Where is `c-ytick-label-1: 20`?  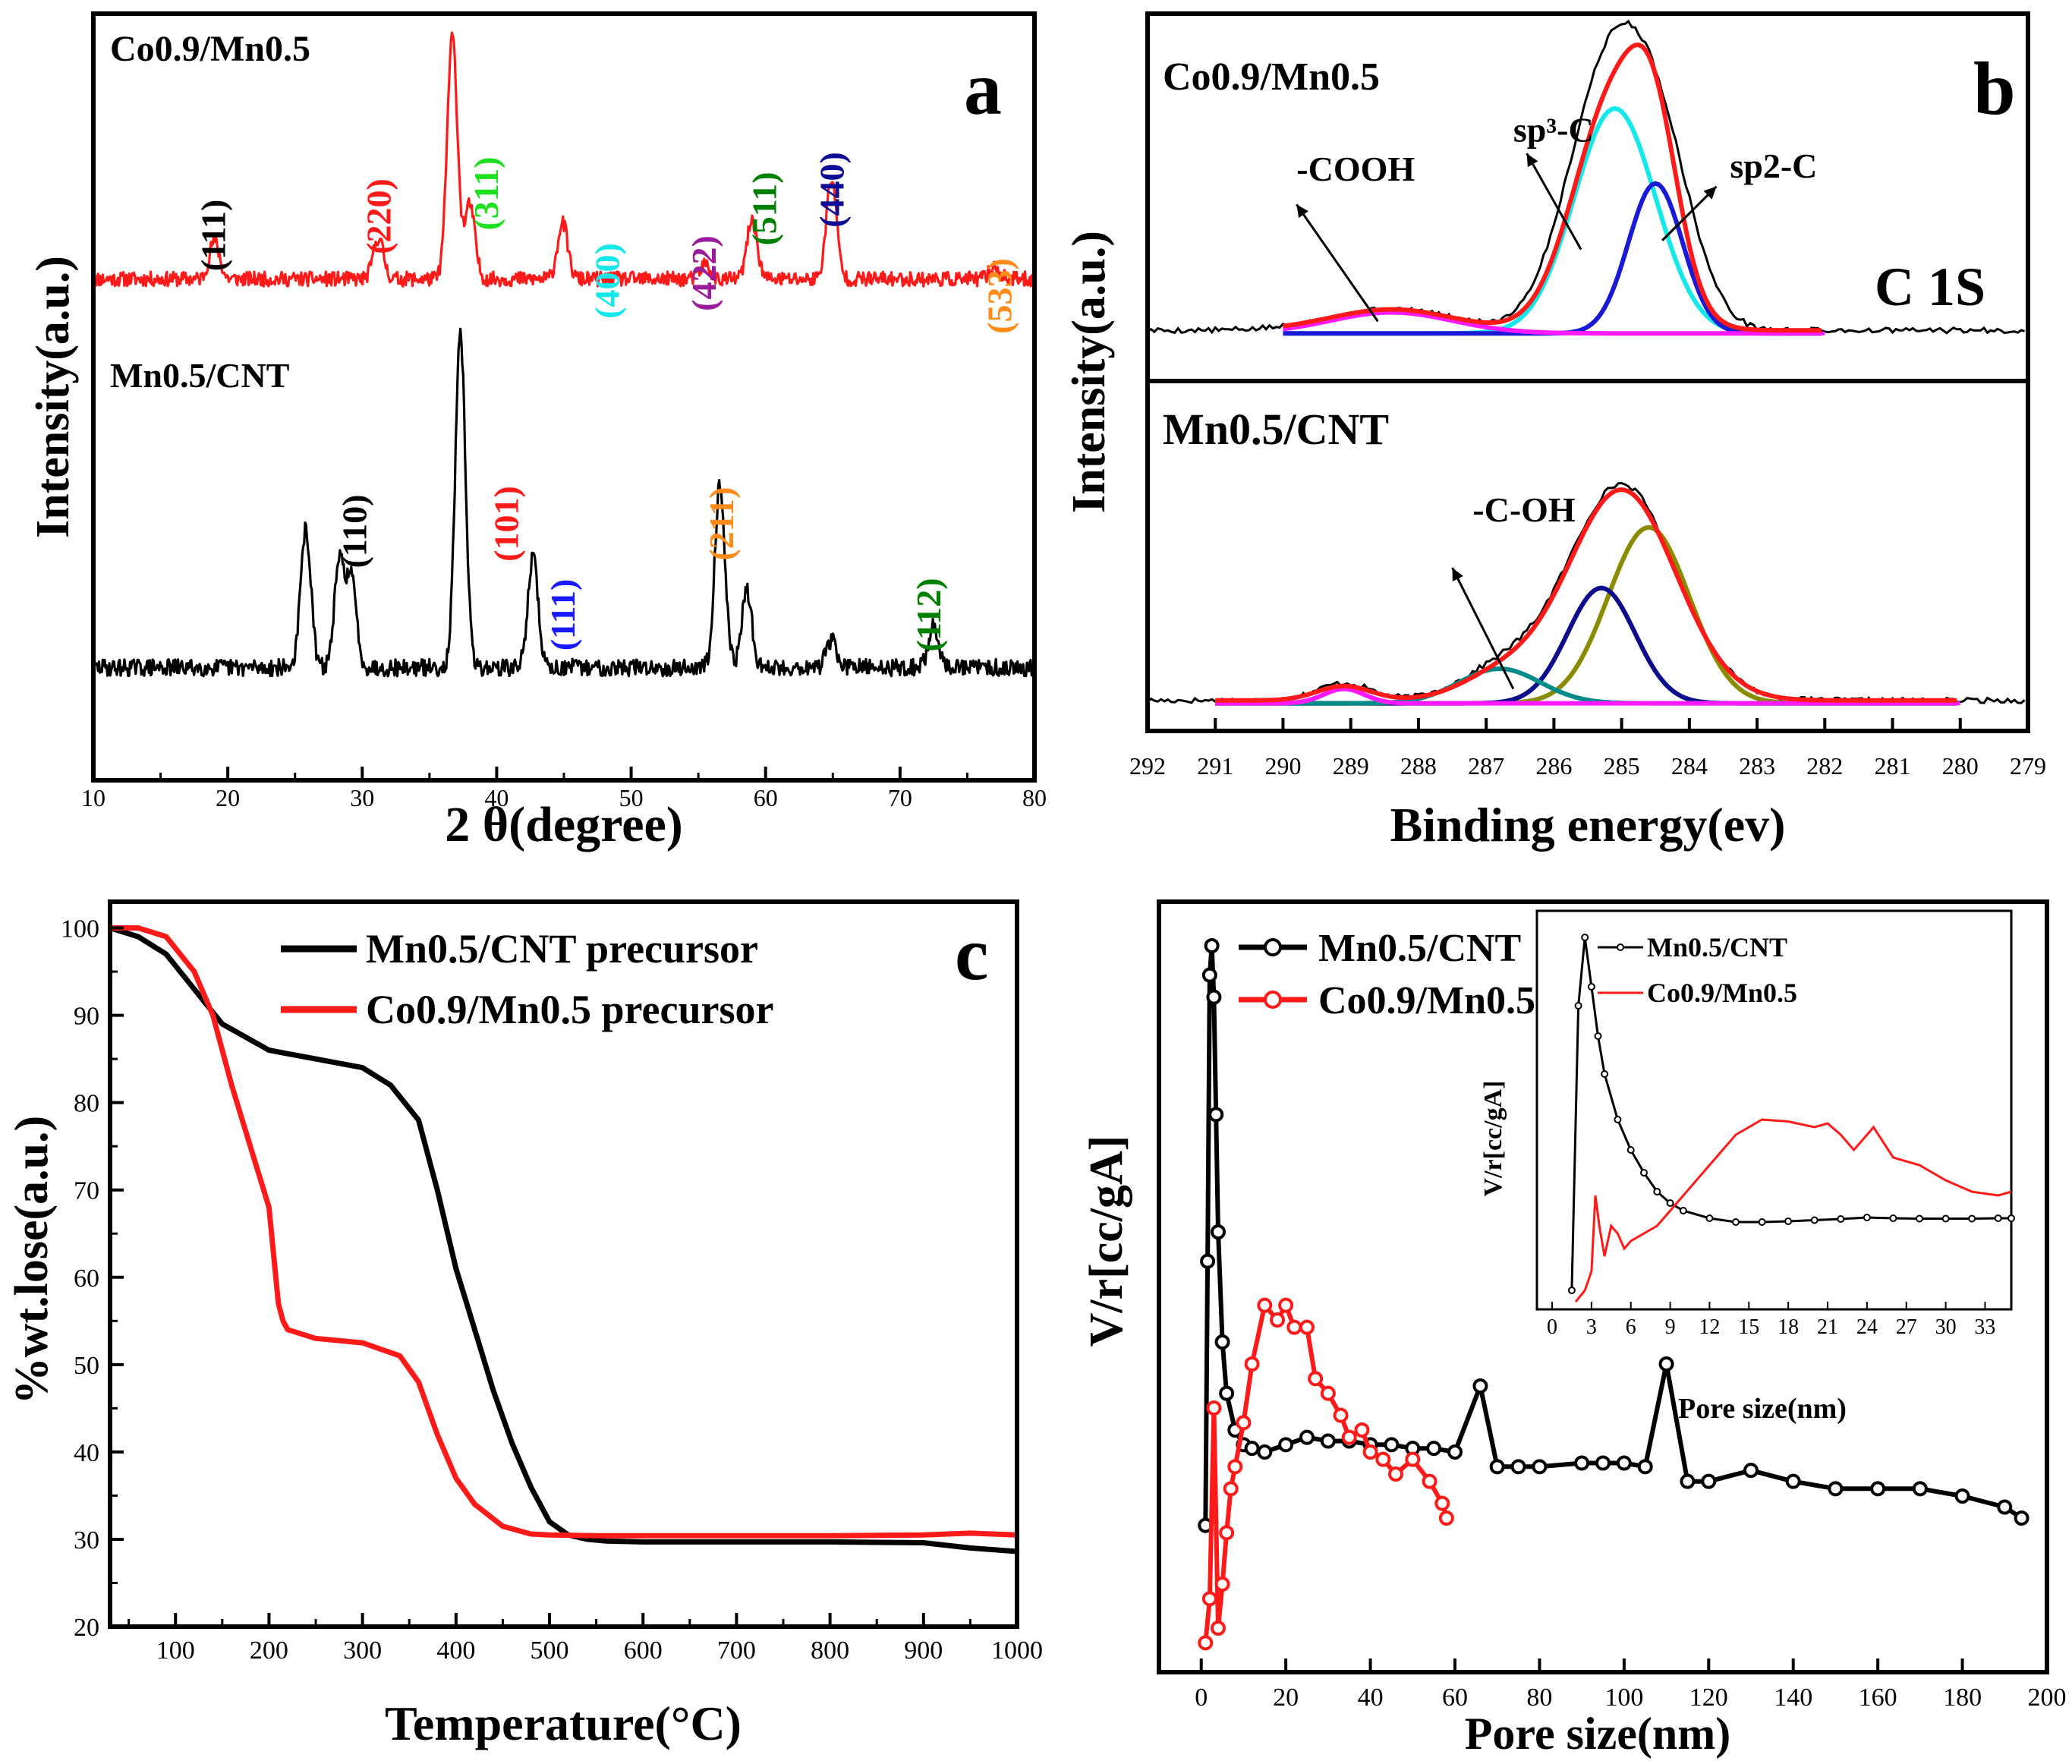
c-ytick-label-1: 20 is located at coordinates (86, 1628).